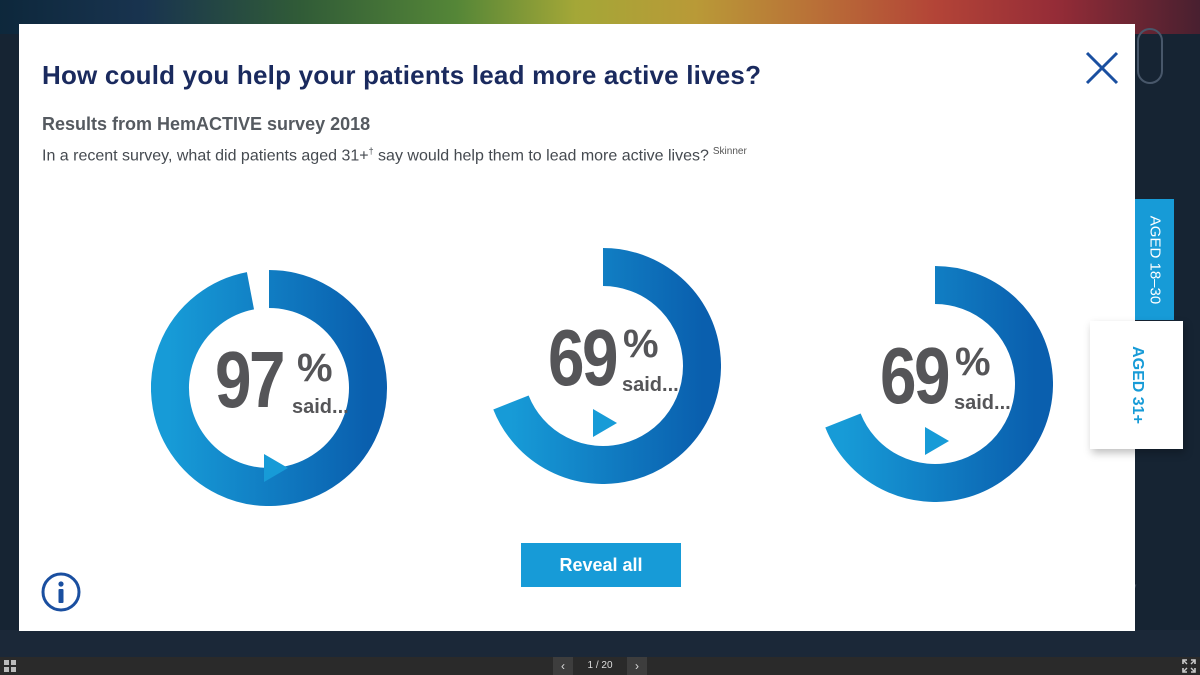 This screenshot has width=1200, height=675. Describe the element at coordinates (563, 666) in the screenshot. I see `previous-slide-button: ‹` at that location.